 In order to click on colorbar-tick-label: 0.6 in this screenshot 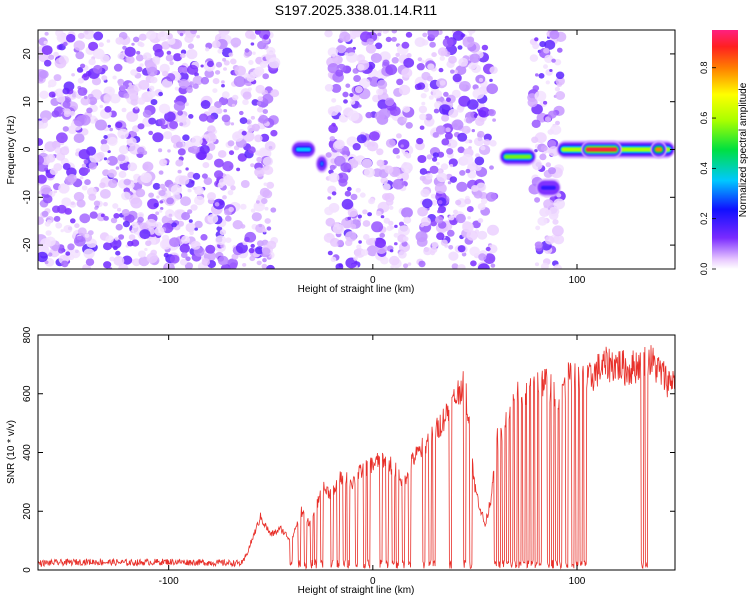, I will do `click(704, 118)`.